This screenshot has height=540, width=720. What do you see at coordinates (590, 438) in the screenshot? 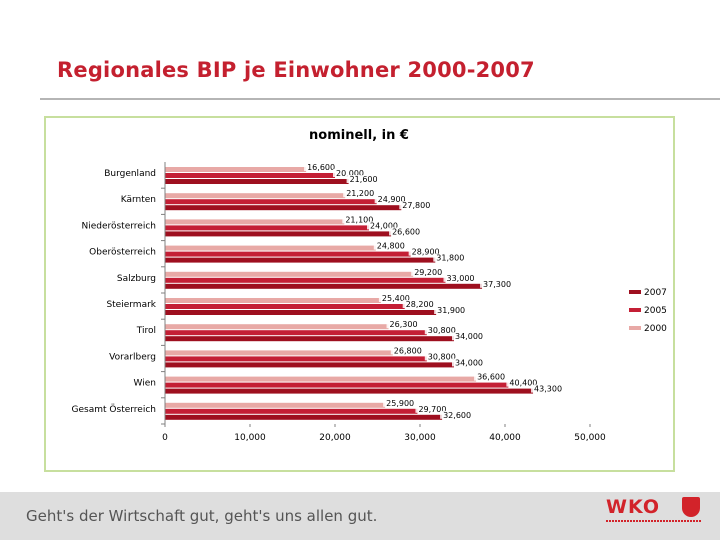
I see `x-tick-label: 50,000` at bounding box center [590, 438].